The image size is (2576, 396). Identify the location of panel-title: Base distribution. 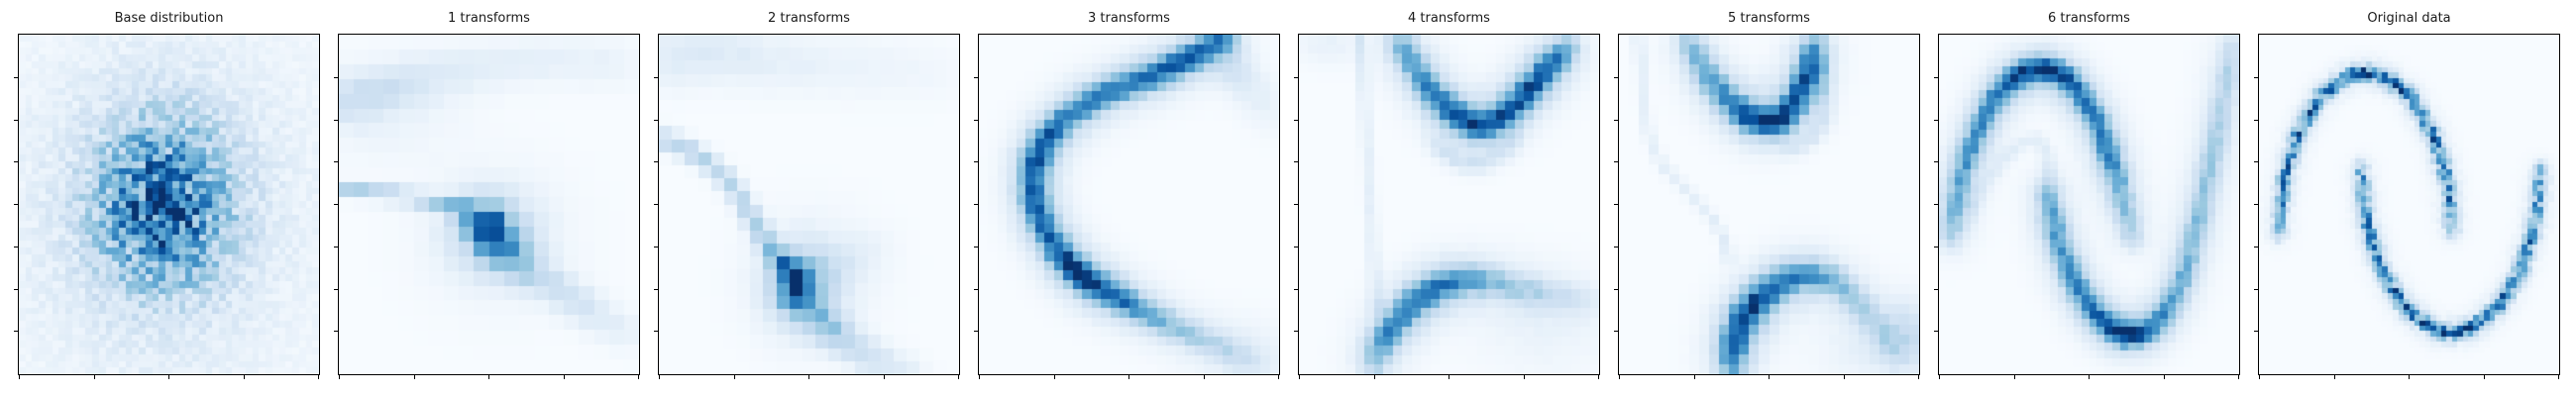
(169, 18).